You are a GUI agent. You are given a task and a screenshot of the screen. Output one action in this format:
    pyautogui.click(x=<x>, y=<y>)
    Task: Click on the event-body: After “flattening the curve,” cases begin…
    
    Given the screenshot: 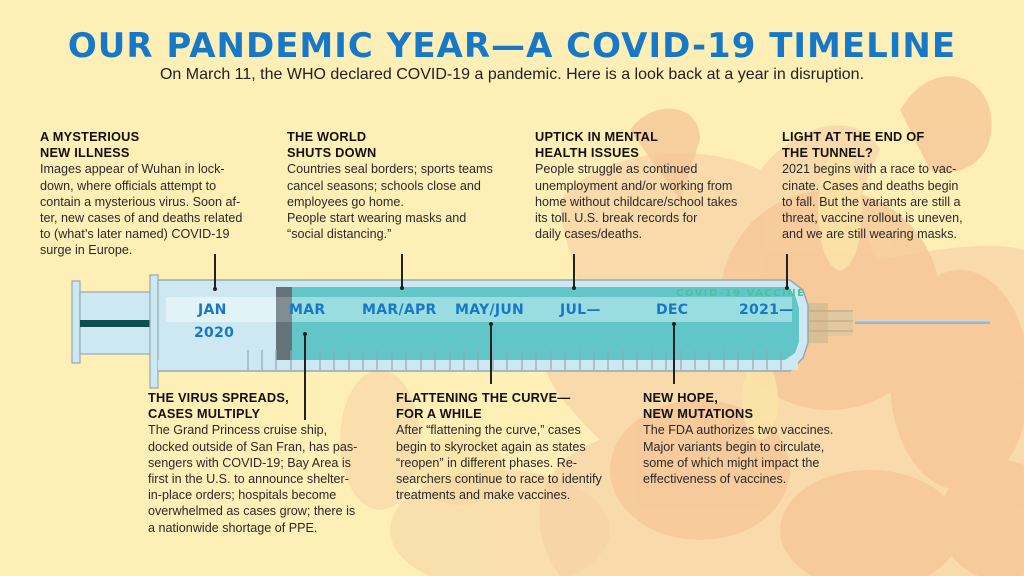 What is the action you would take?
    pyautogui.click(x=499, y=463)
    